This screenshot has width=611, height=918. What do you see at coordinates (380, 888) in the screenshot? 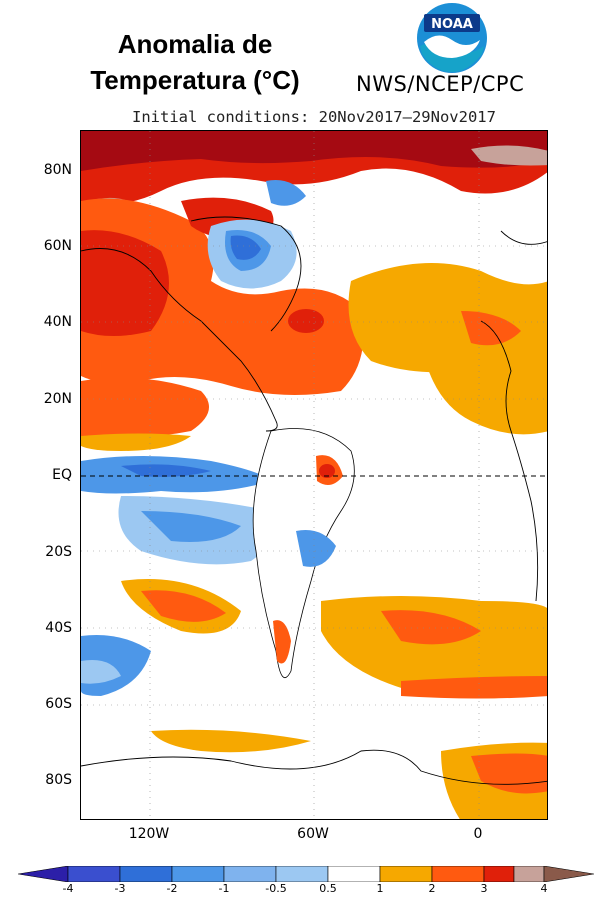
I see `legend-tick: 1` at bounding box center [380, 888].